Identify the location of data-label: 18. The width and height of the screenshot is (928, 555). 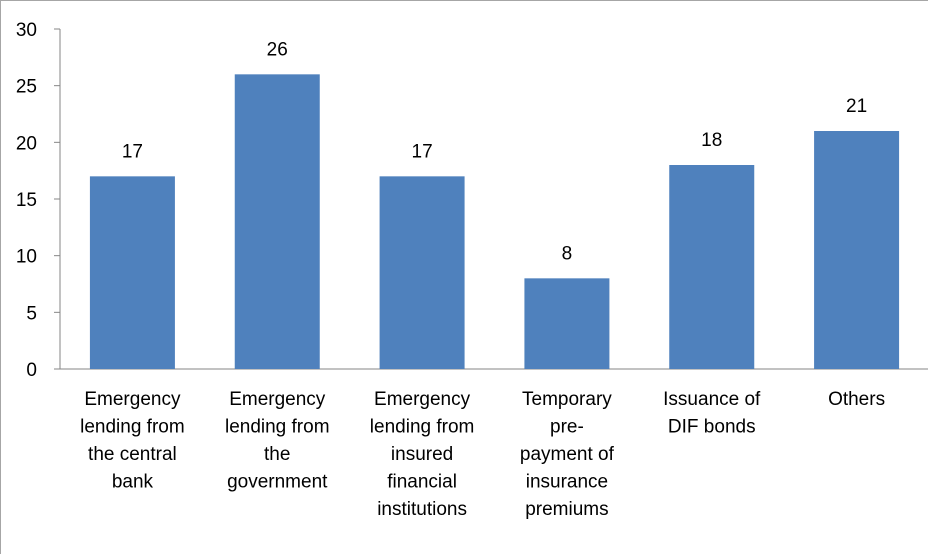
(711, 140).